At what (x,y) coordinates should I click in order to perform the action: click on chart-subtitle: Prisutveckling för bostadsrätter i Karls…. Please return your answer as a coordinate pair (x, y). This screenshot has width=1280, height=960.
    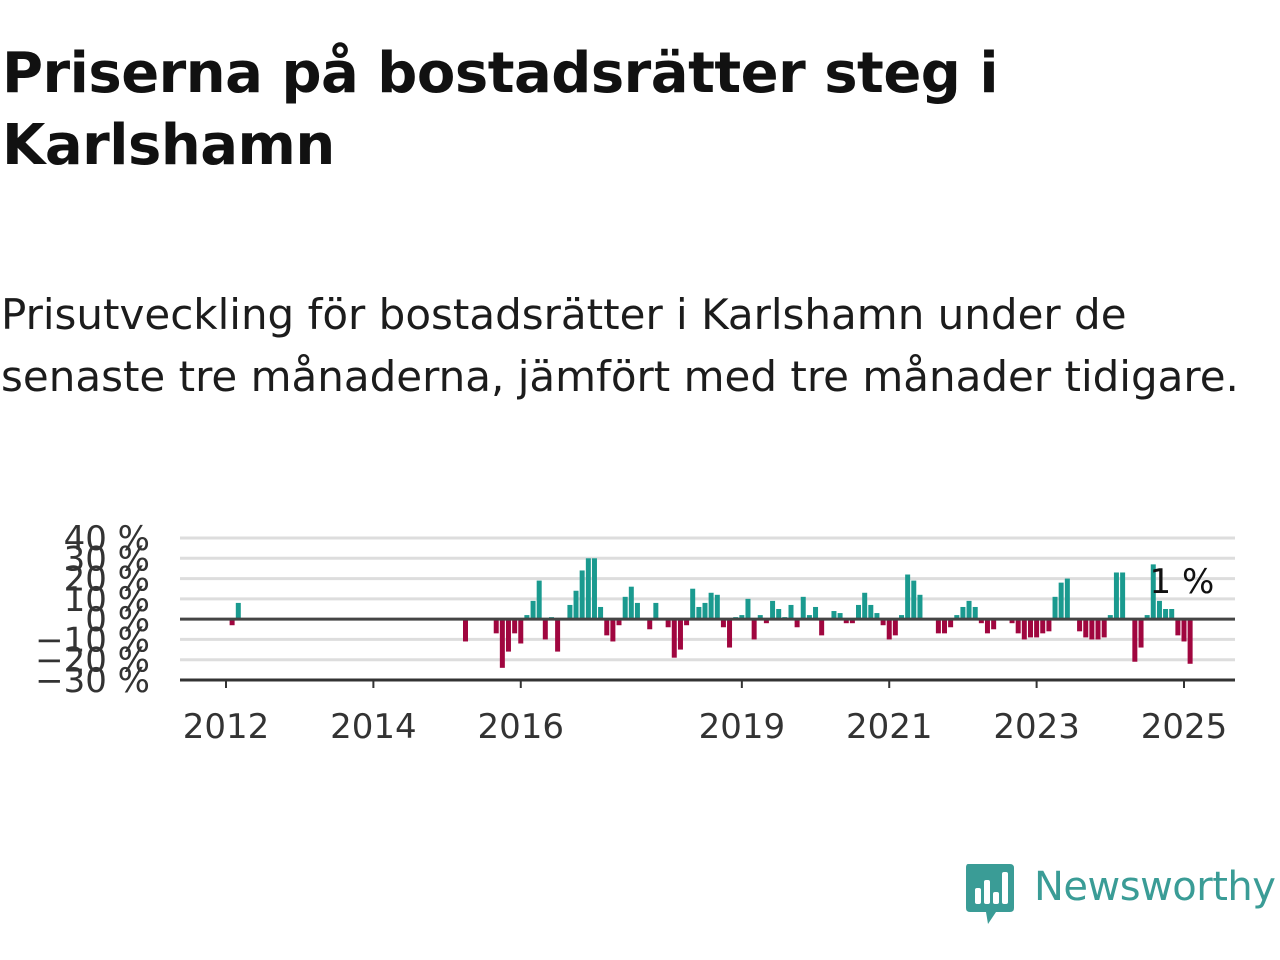
    Looking at the image, I should click on (620, 345).